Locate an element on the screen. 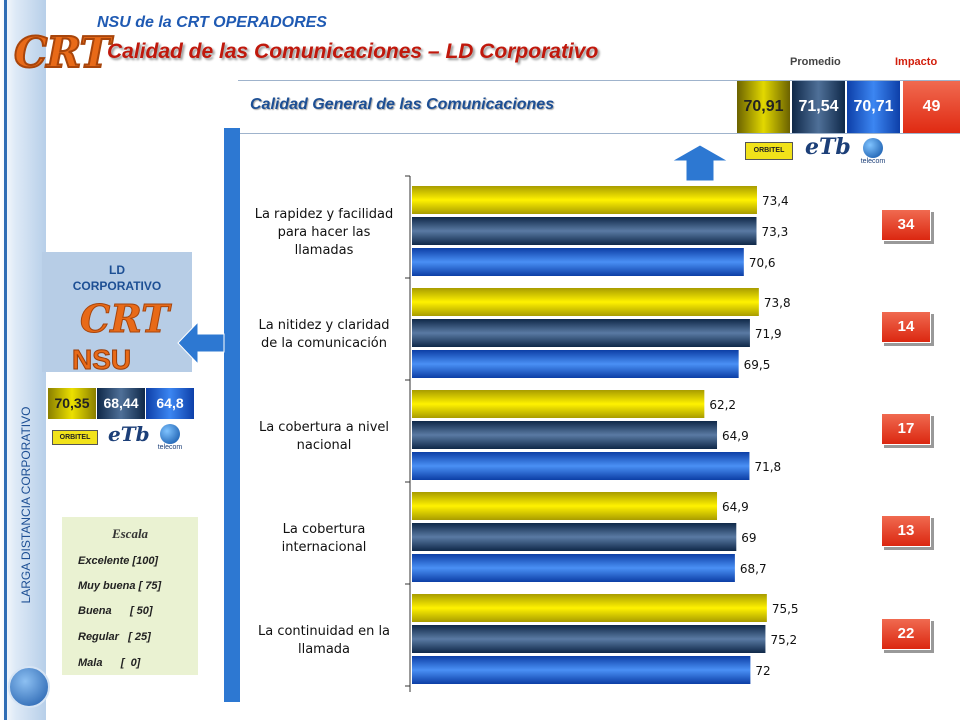 Image resolution: width=960 pixels, height=720 pixels. category-label: internacional is located at coordinates (324, 547).